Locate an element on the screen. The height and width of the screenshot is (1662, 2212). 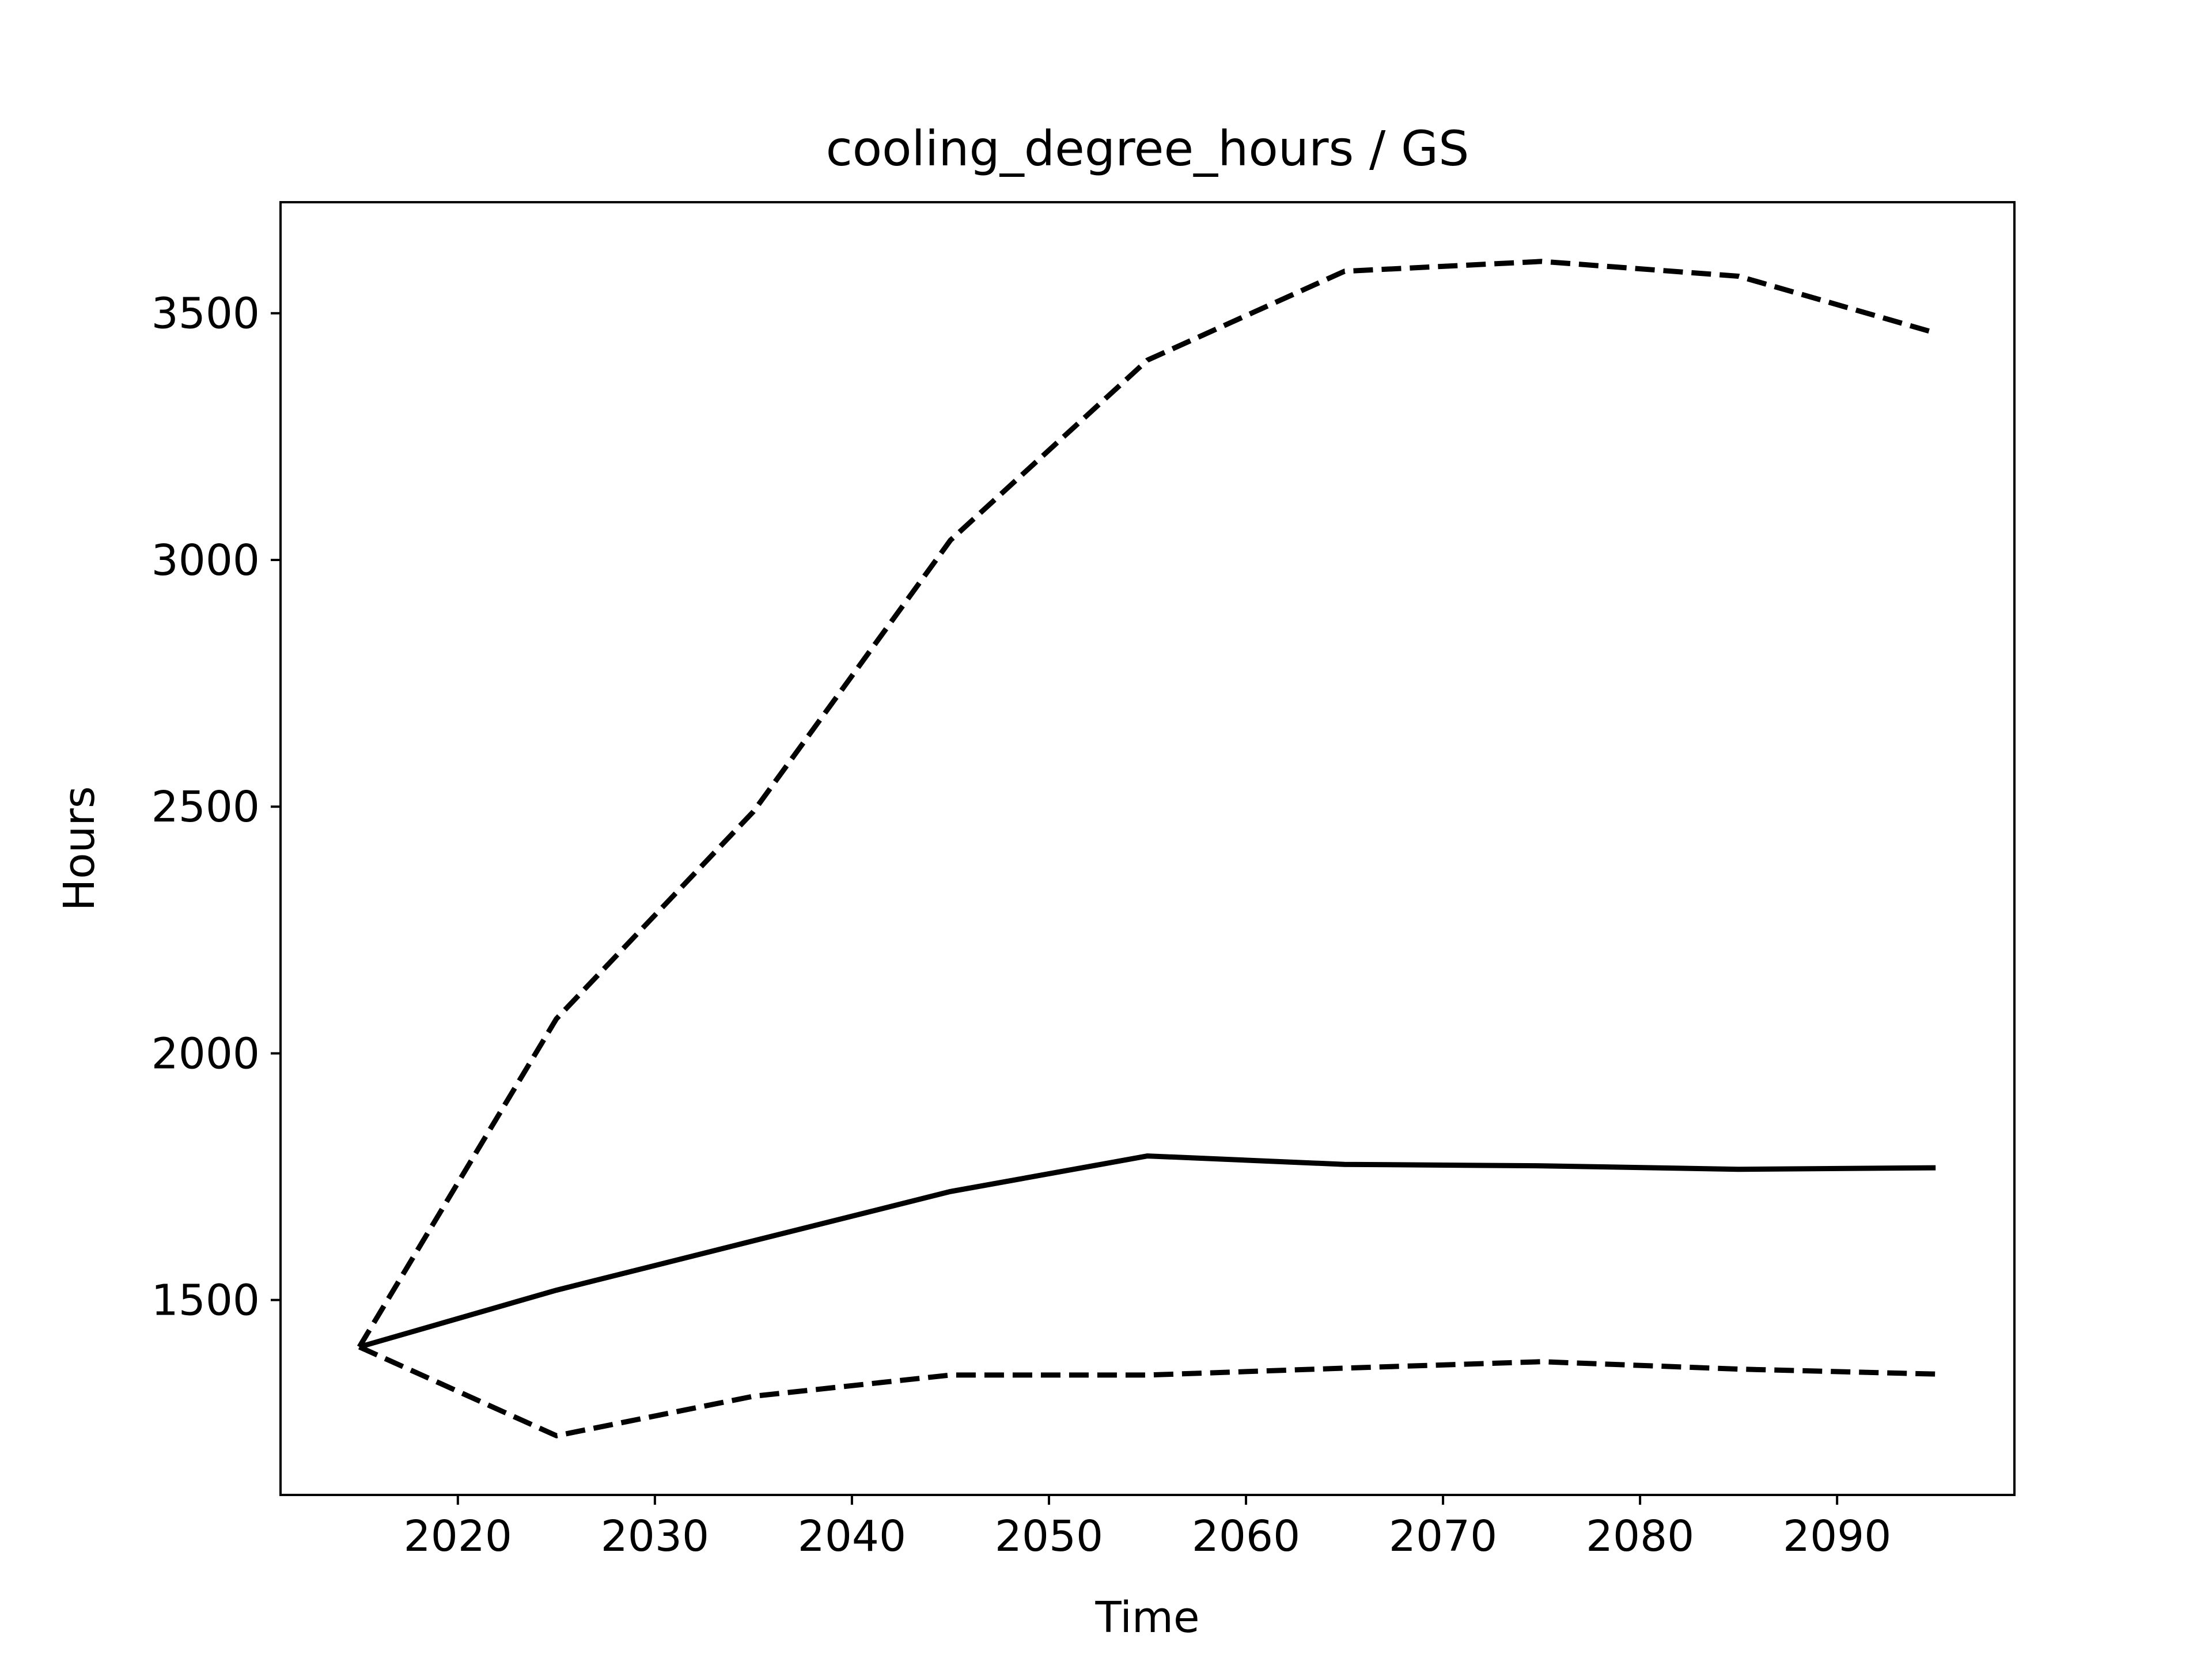
x-tick-label: 2070 is located at coordinates (1443, 1537).